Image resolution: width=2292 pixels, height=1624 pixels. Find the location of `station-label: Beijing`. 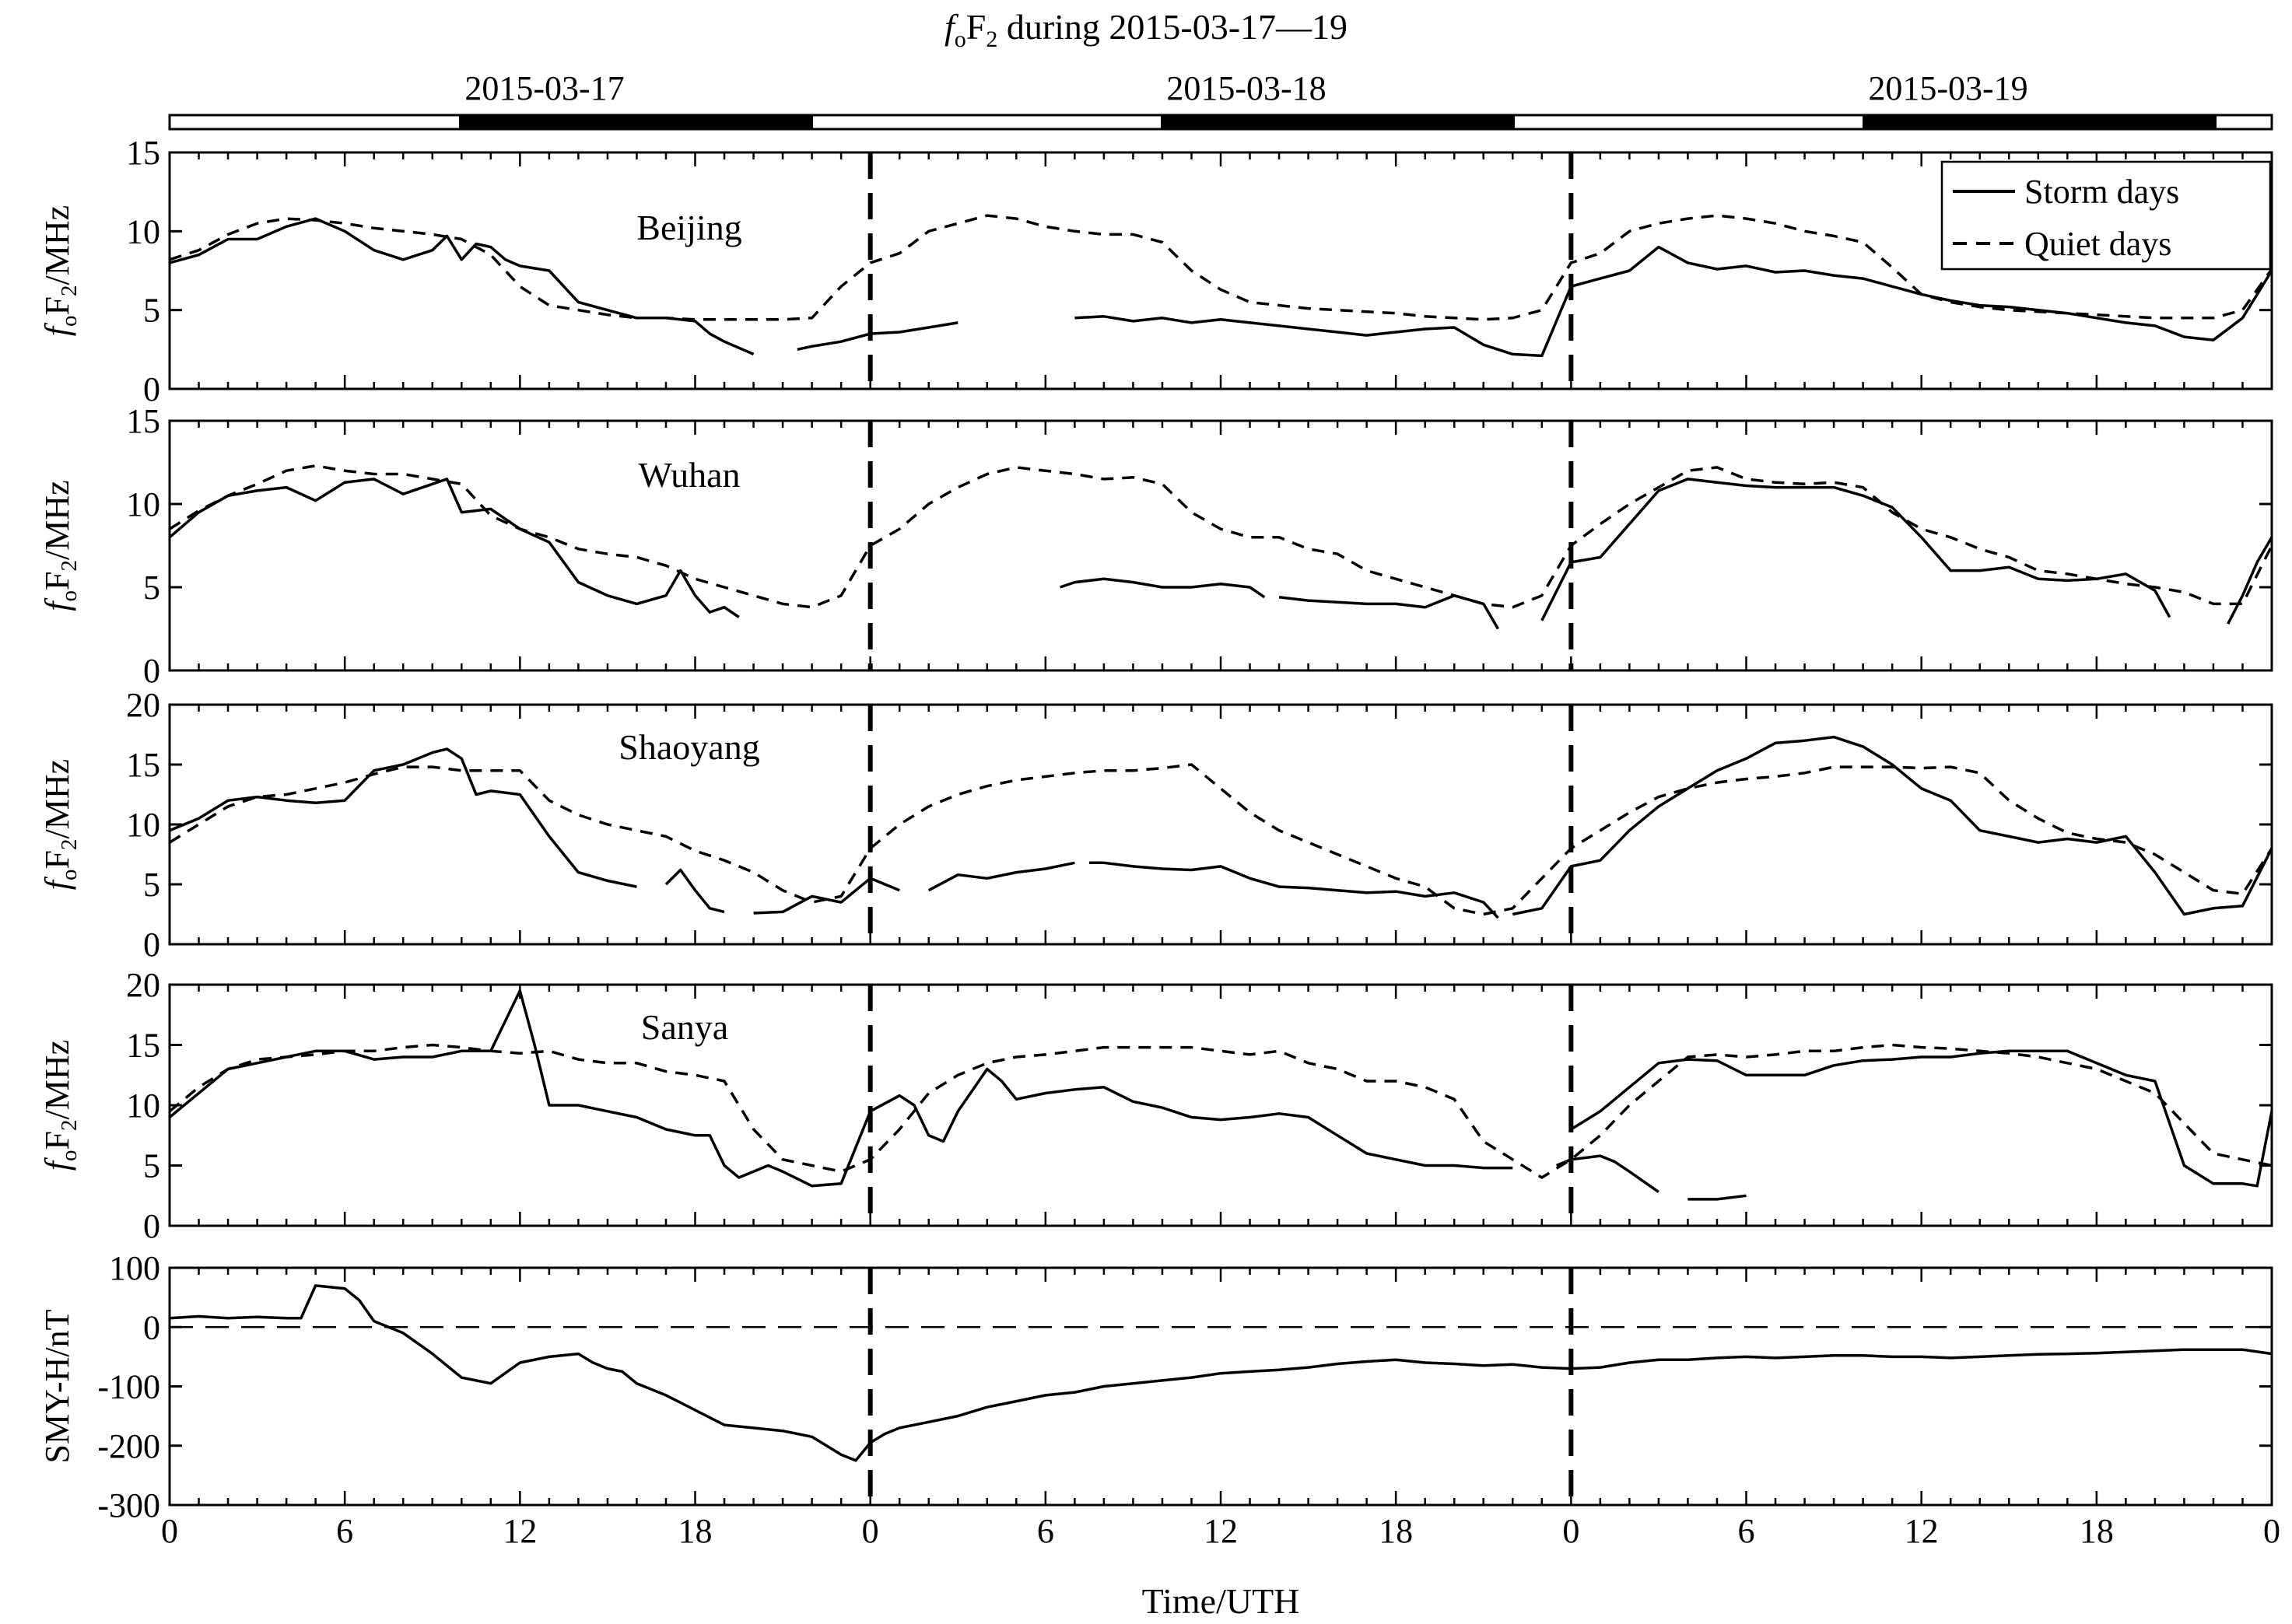

station-label: Beijing is located at coordinates (689, 227).